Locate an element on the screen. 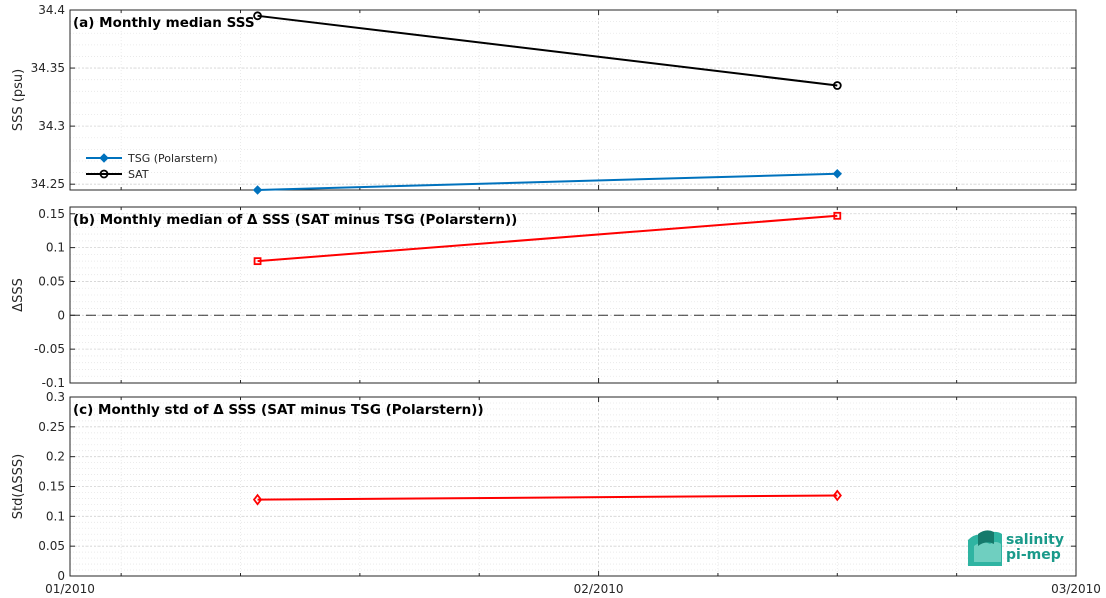 This screenshot has width=1106, height=598. x-axis-labels: 01/2010 02/2010 03/2010 is located at coordinates (573, 589).